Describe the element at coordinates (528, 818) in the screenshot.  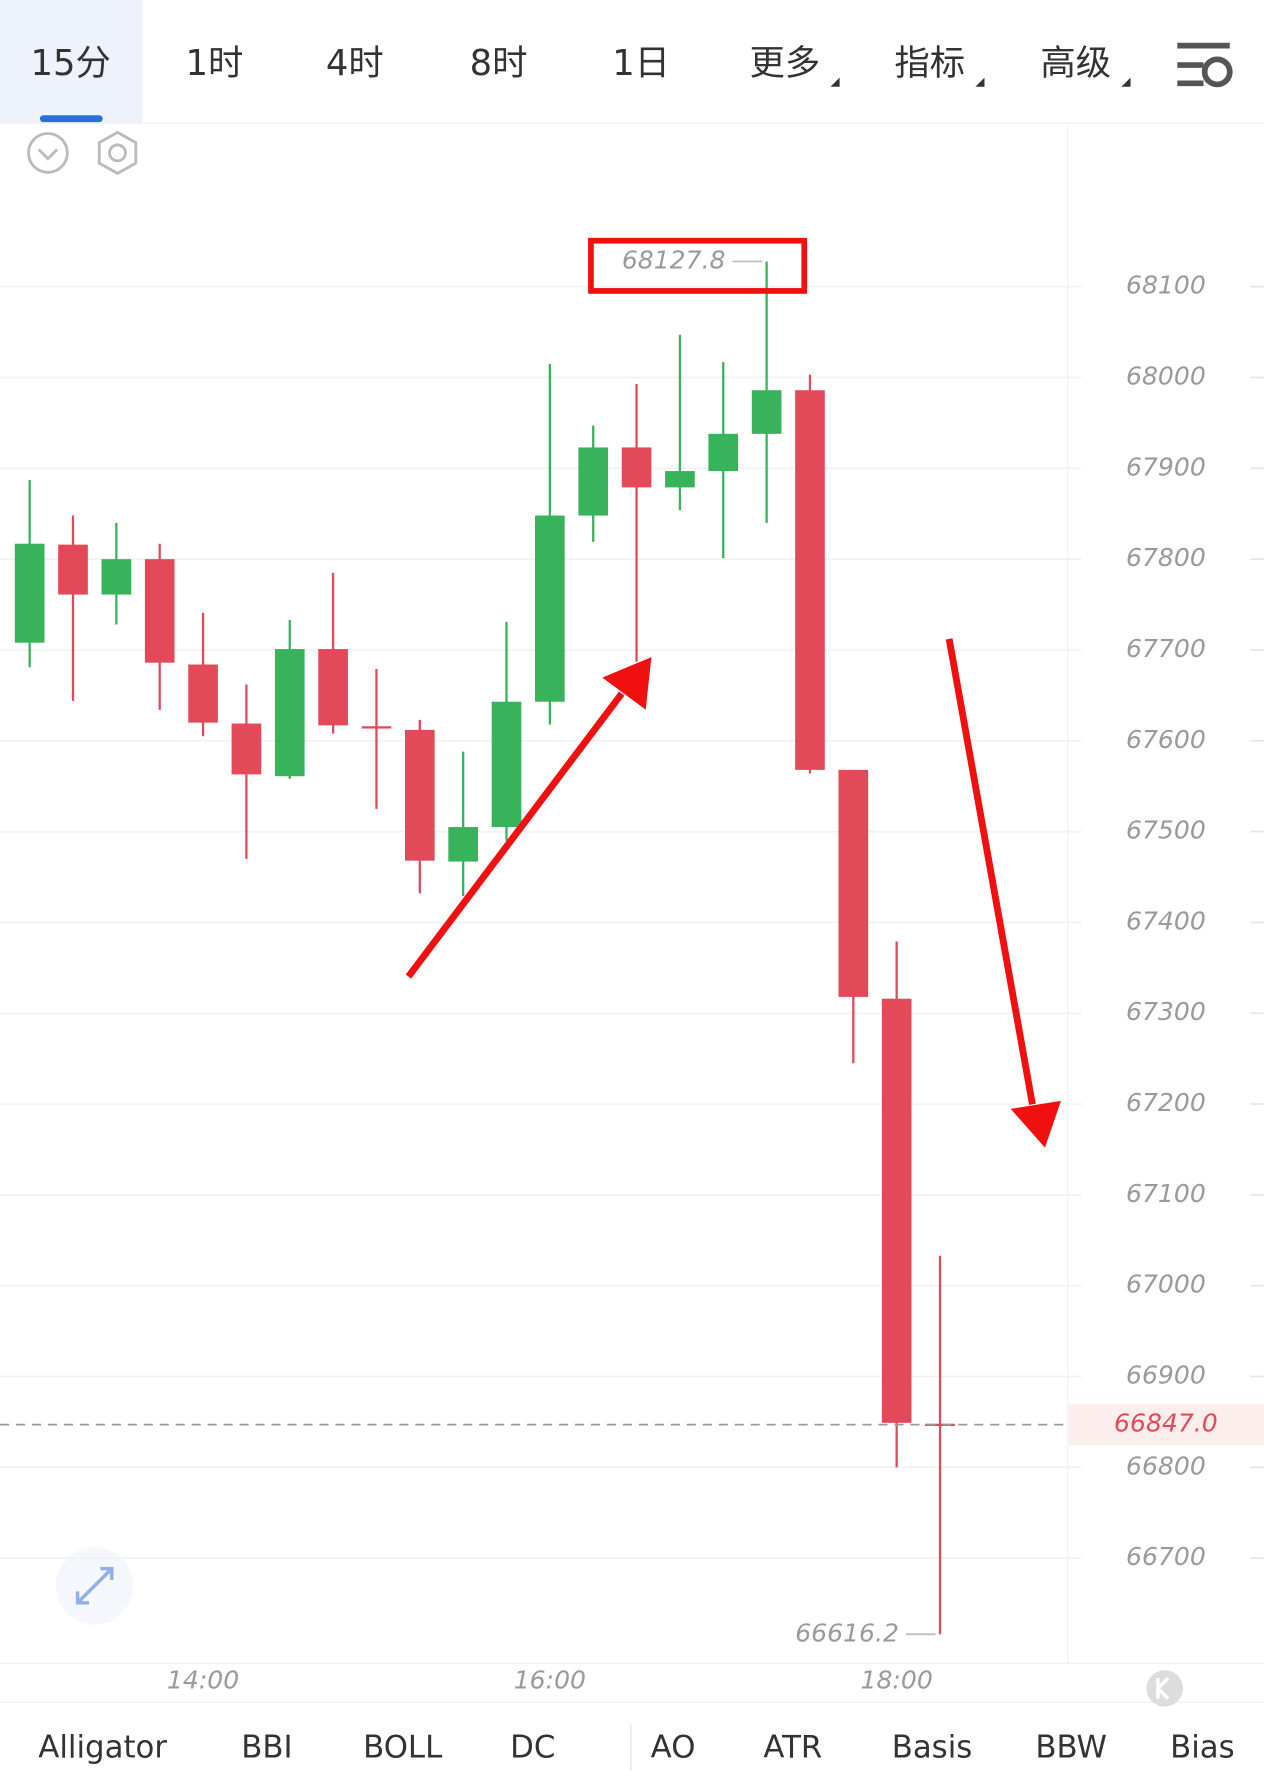
I see `arrow-up` at that location.